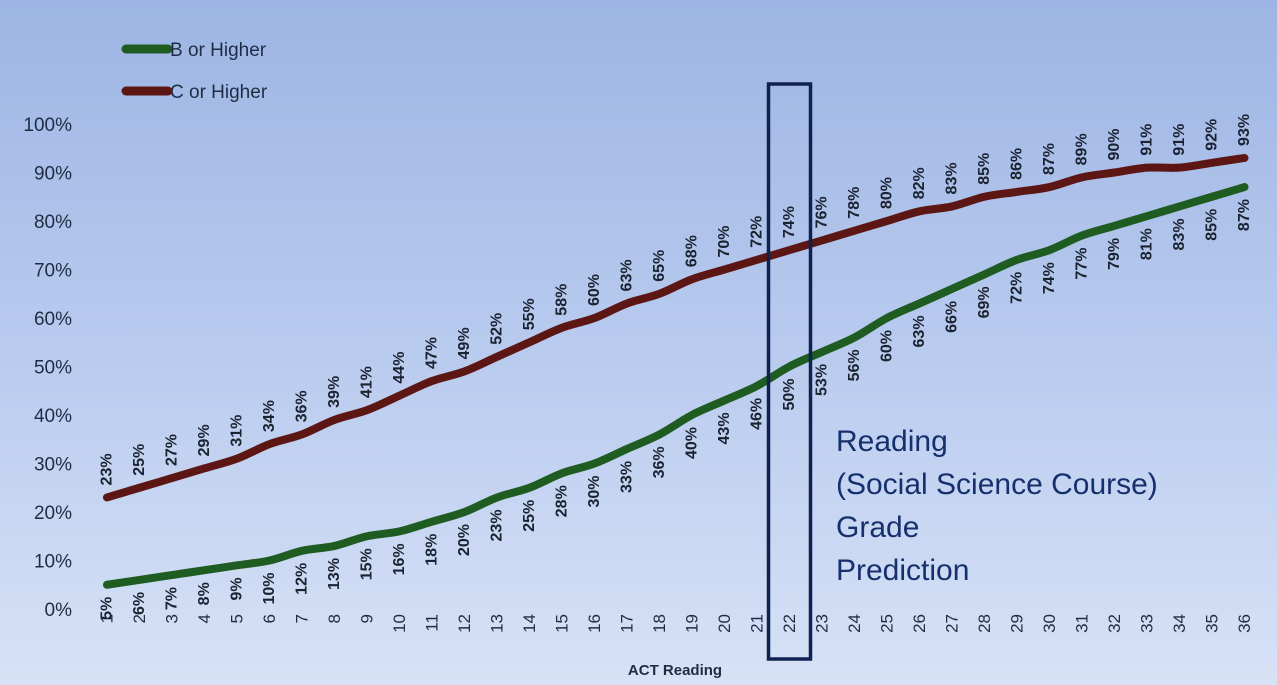  What do you see at coordinates (659, 266) in the screenshot?
I see `c-or-higher-data-label: 65%` at bounding box center [659, 266].